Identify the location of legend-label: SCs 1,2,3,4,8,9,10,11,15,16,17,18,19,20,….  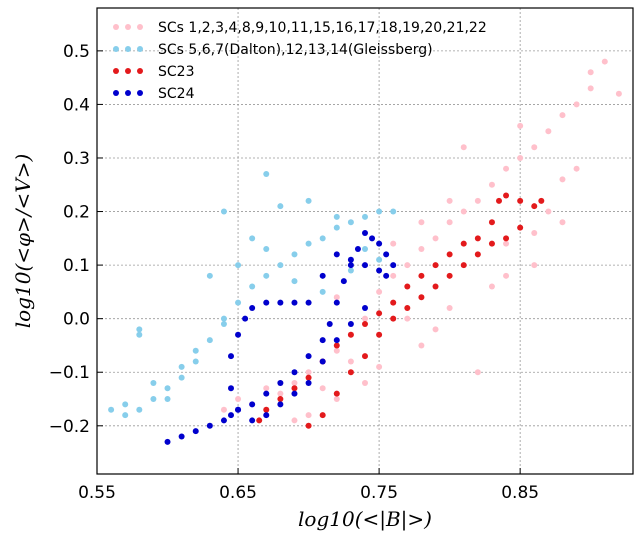
(322, 28).